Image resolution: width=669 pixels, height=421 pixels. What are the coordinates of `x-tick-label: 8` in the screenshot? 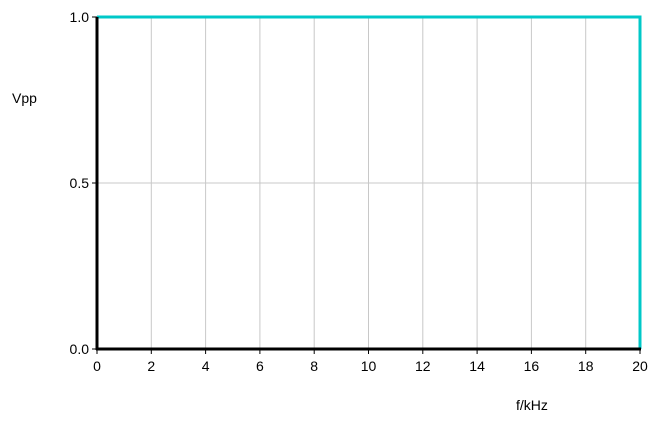 It's located at (314, 366).